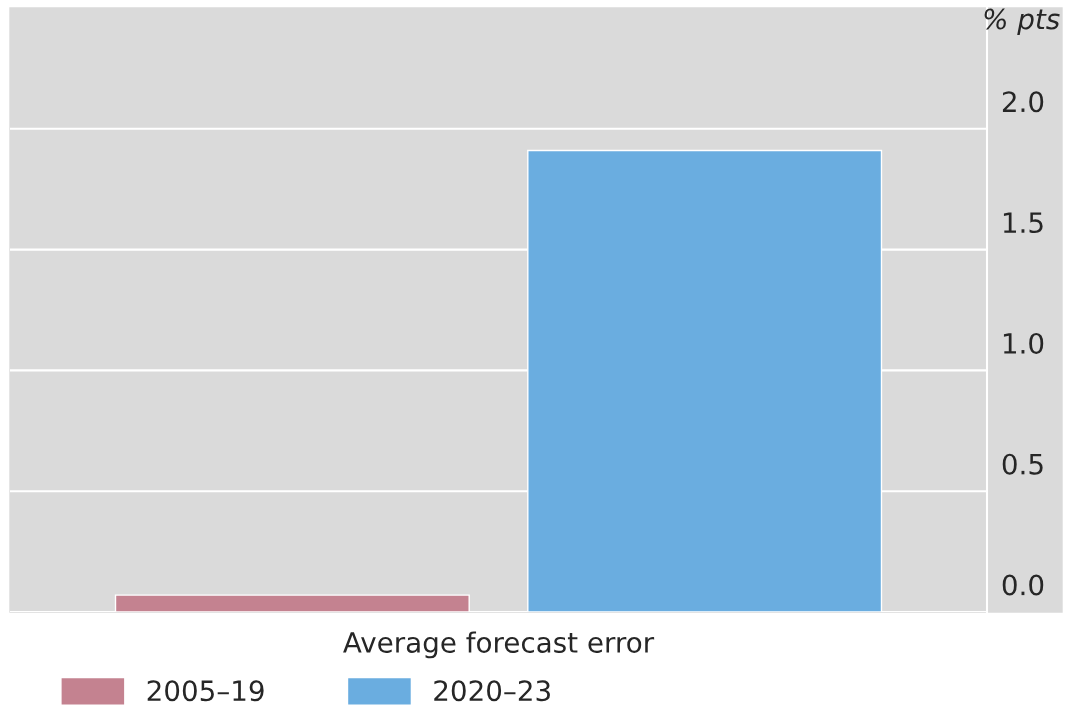  What do you see at coordinates (1023, 343) in the screenshot?
I see `y-tick-label: 1.0` at bounding box center [1023, 343].